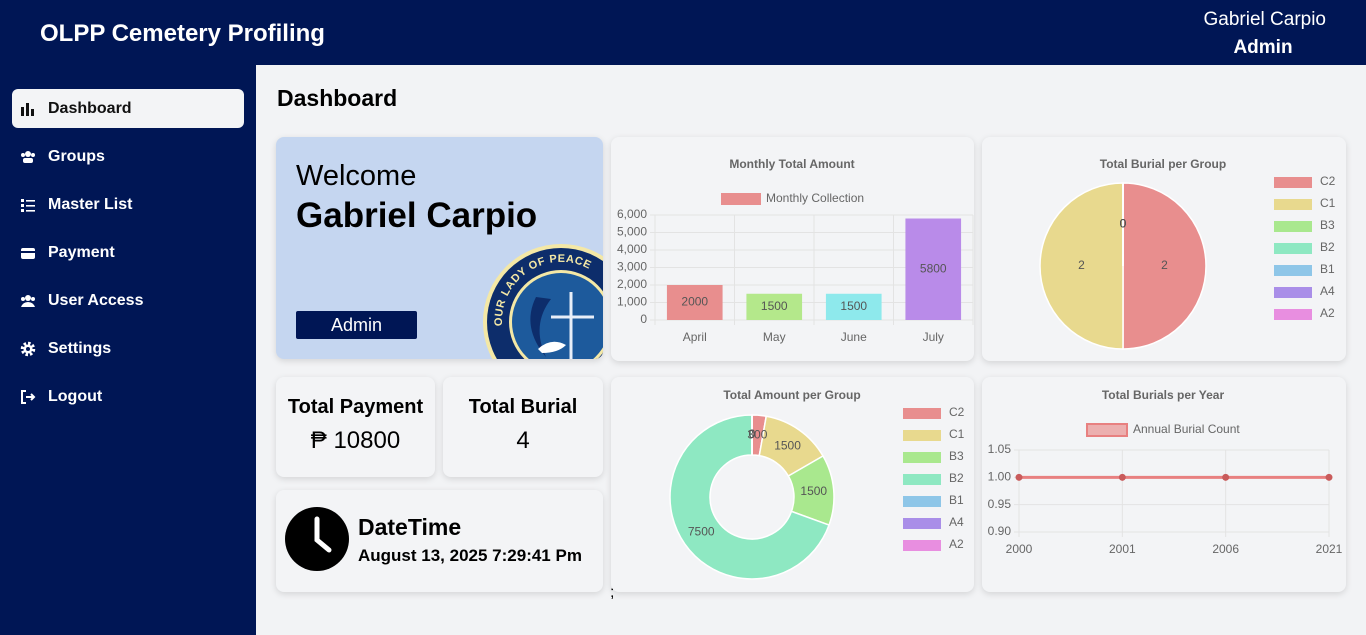 The height and width of the screenshot is (635, 1366). Describe the element at coordinates (540, 327) in the screenshot. I see `logo-figure` at that location.